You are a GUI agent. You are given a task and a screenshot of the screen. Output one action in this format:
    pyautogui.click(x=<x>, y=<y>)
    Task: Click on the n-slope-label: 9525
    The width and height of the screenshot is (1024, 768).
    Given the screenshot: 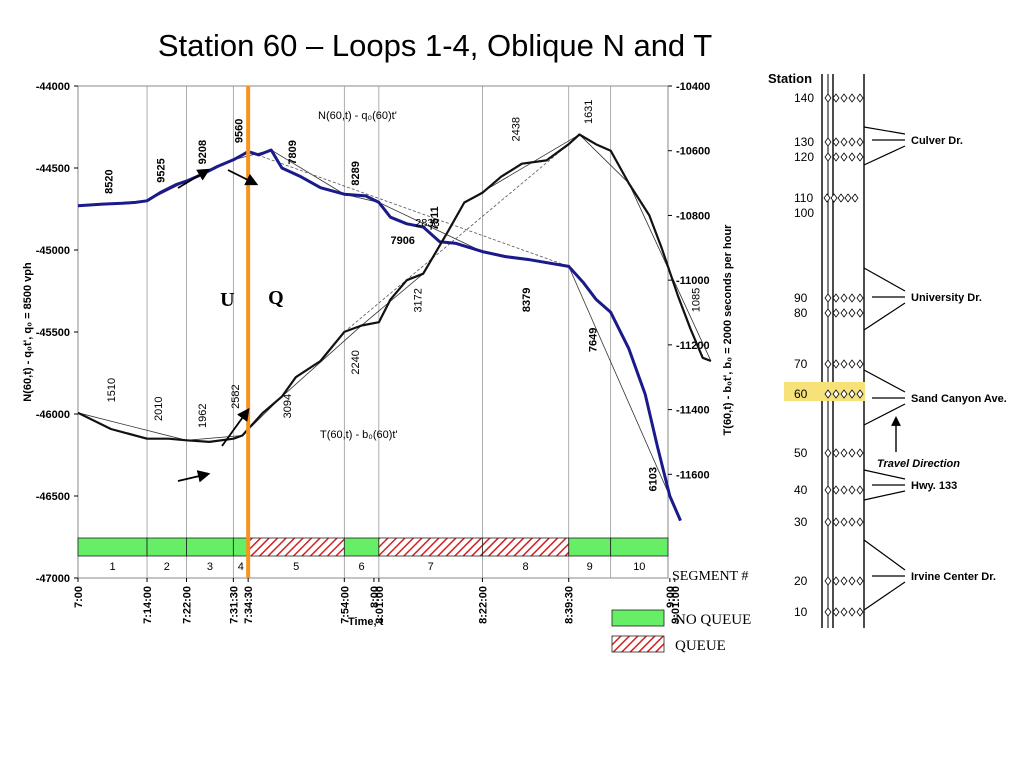 What is the action you would take?
    pyautogui.click(x=161, y=170)
    